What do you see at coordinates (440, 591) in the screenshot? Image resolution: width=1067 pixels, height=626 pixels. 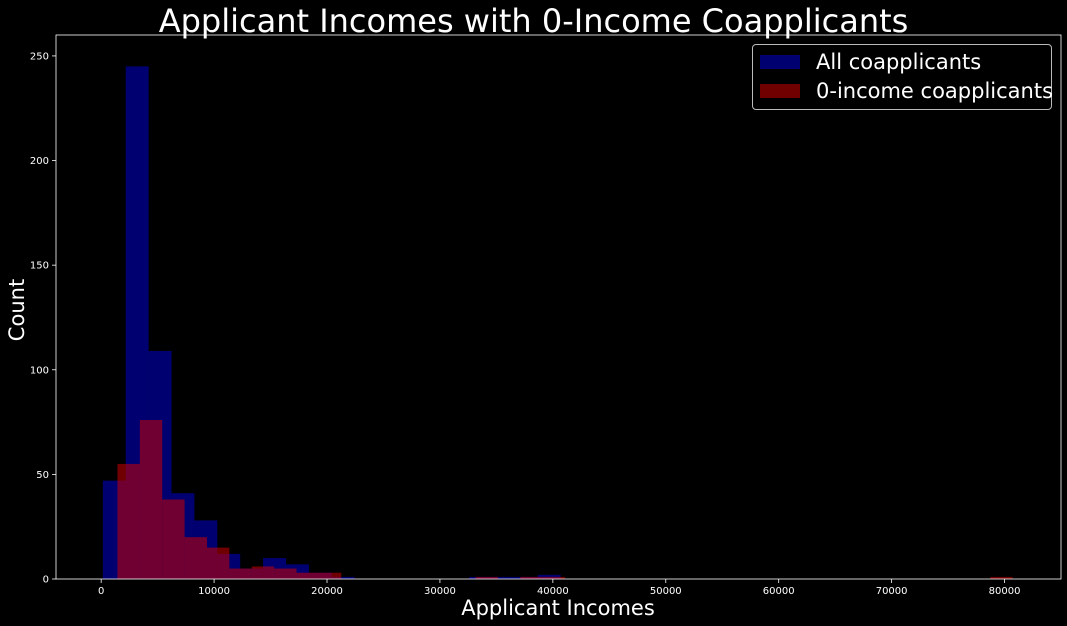 I see `x-tick-label: 30000` at bounding box center [440, 591].